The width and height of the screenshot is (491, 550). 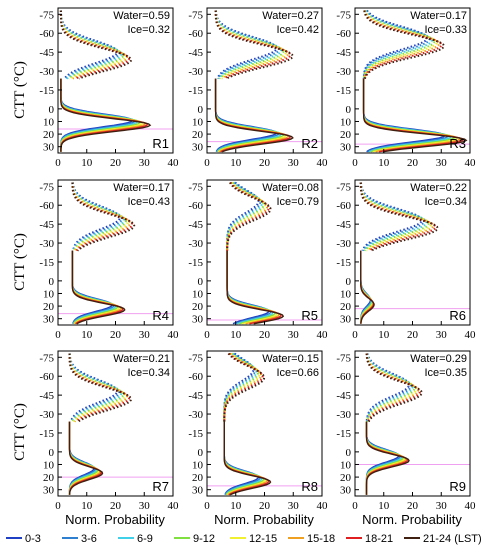 I want to click on region-label: R8, so click(x=309, y=486).